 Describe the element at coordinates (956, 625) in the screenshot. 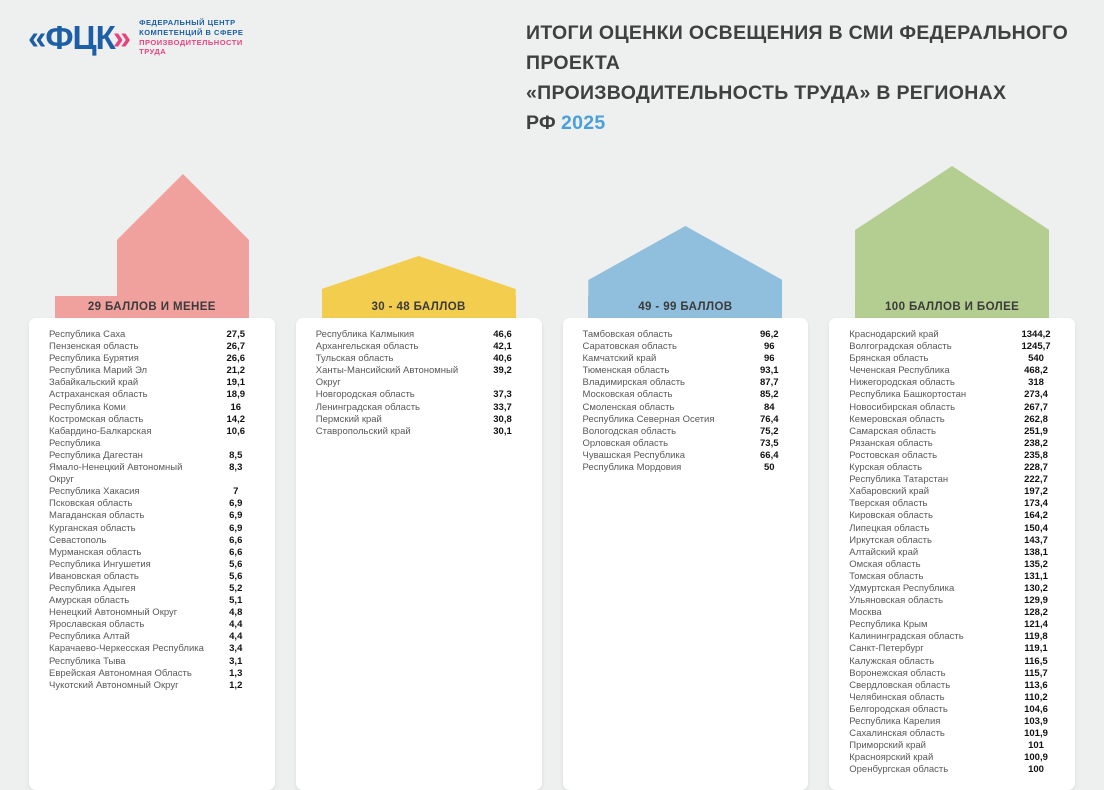

I see `region-row: Республика Крым 121,4` at that location.